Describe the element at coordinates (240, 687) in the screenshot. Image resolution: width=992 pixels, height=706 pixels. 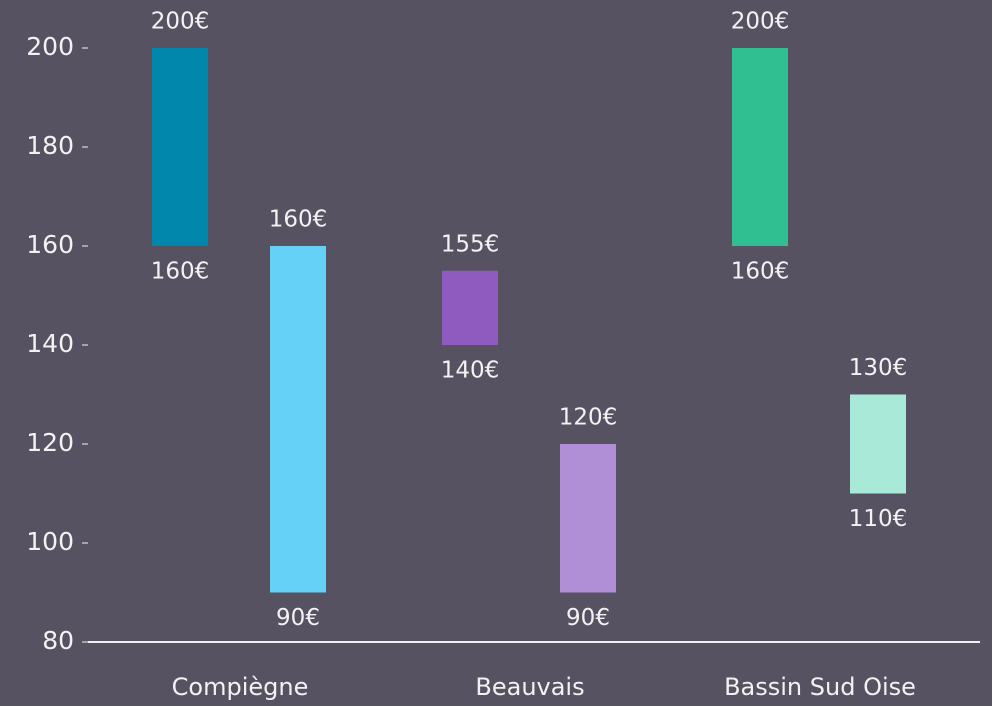
I see `x-tick-label: Compiègne` at that location.